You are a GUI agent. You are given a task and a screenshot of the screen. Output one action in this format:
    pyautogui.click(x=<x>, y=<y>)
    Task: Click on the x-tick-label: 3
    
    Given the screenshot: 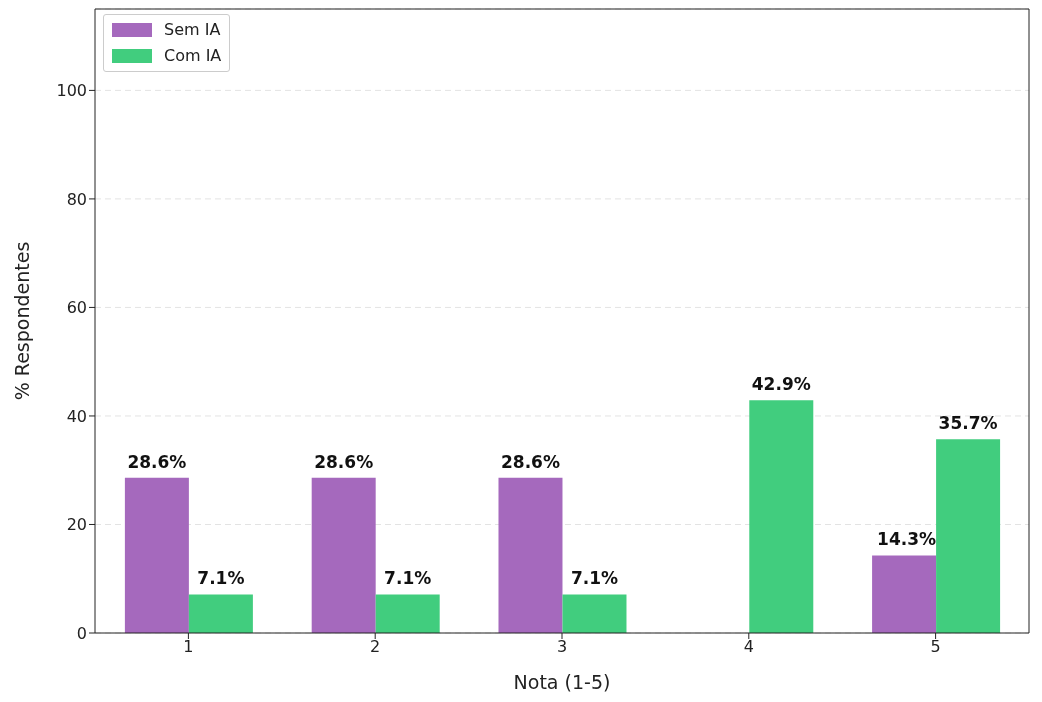 What is the action you would take?
    pyautogui.click(x=562, y=647)
    